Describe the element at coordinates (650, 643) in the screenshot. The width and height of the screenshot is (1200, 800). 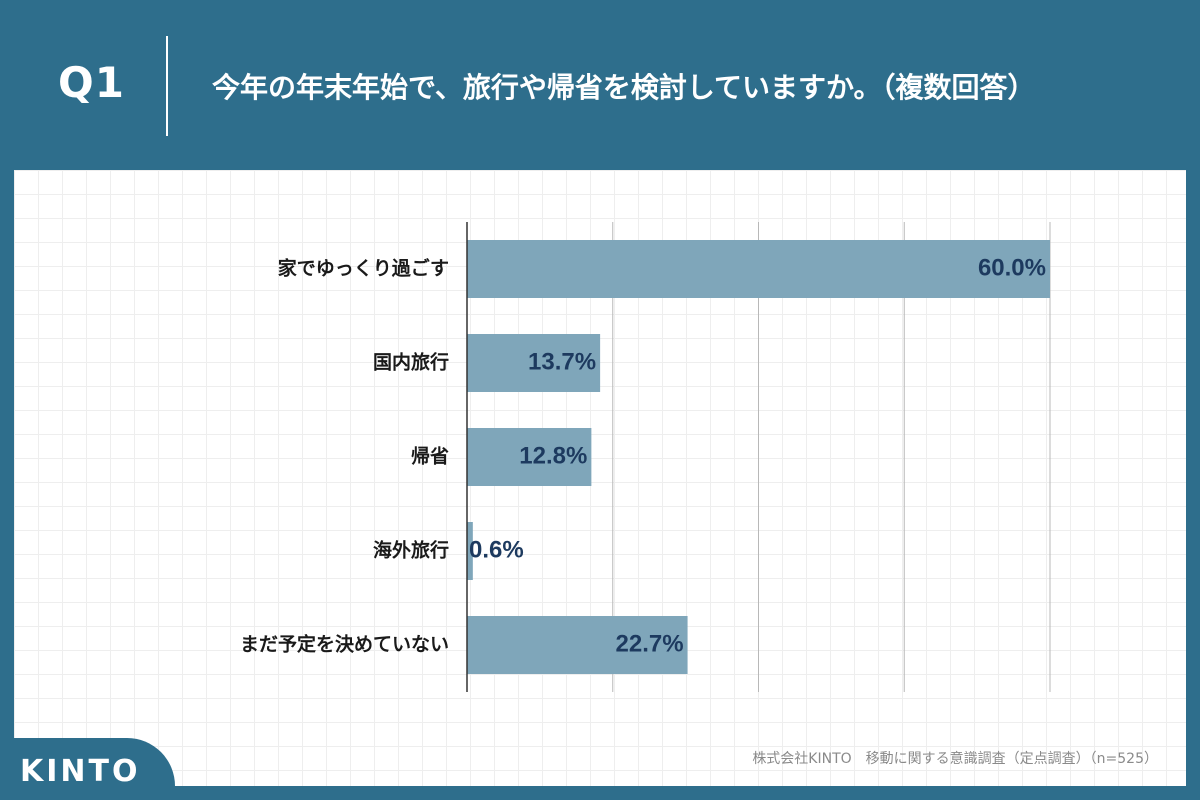
I see `data-label: 22.7%` at that location.